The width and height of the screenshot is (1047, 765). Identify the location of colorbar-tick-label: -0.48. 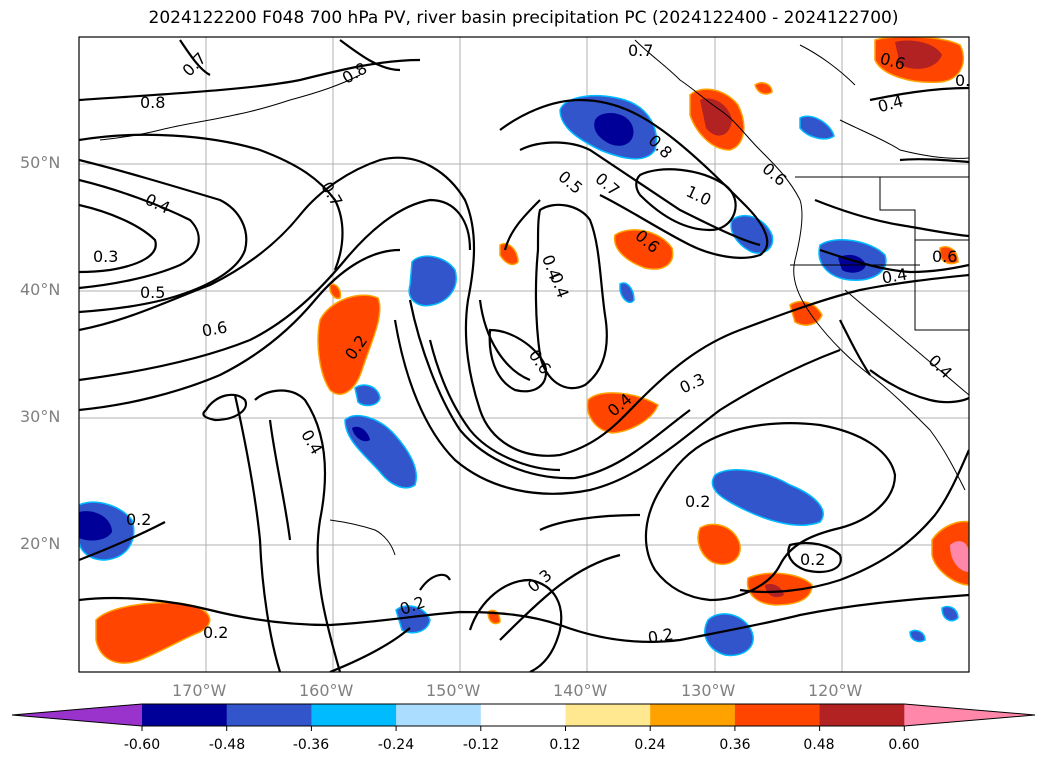
(227, 745).